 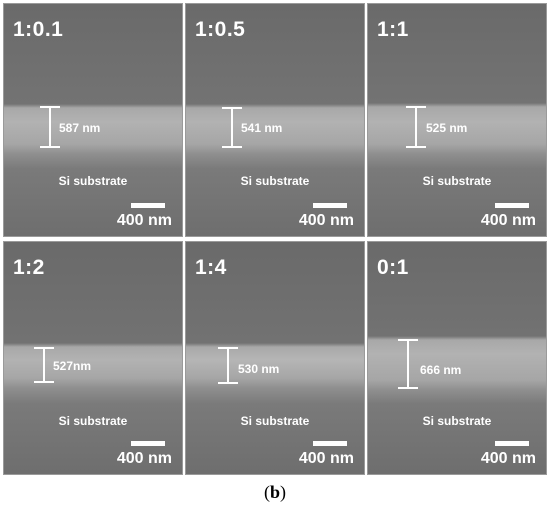 I want to click on ratio-label: 1:0.5, so click(x=220, y=29).